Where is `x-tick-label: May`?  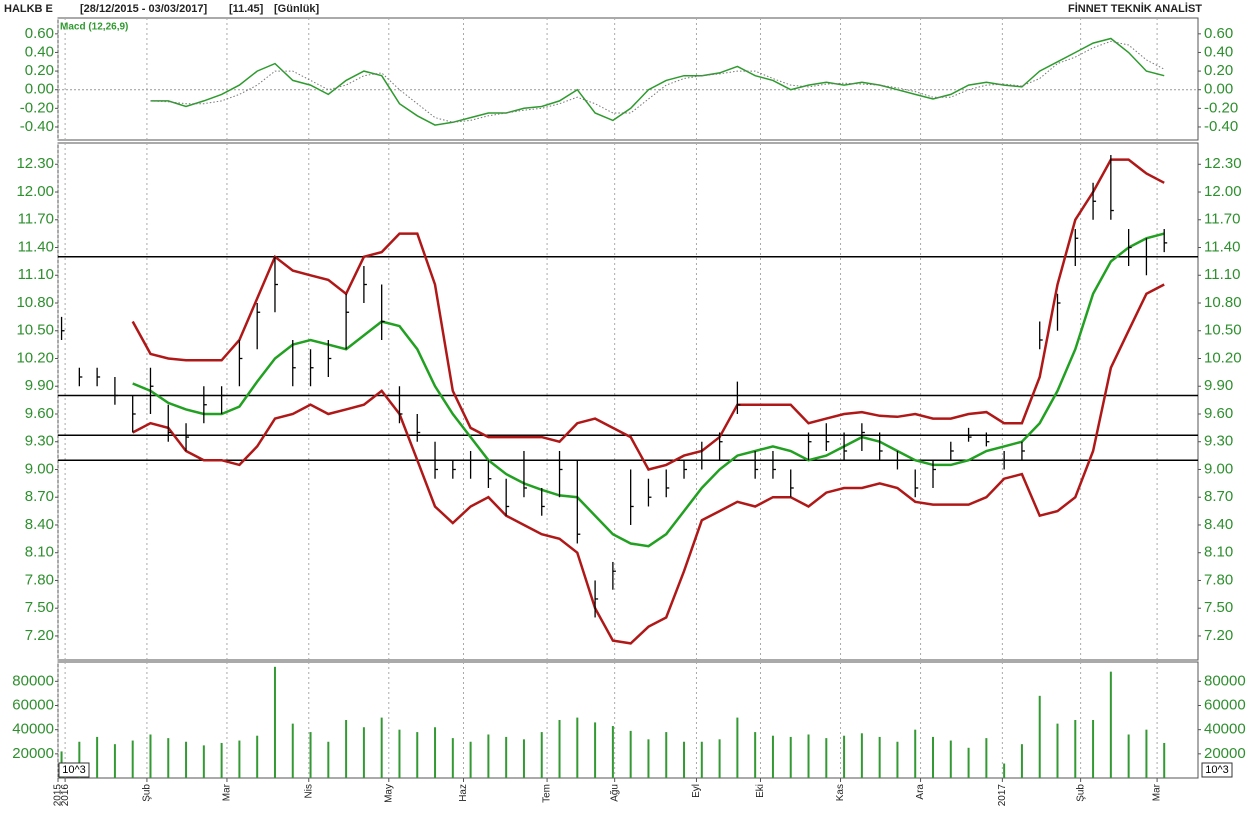
x-tick-label: May is located at coordinates (388, 793).